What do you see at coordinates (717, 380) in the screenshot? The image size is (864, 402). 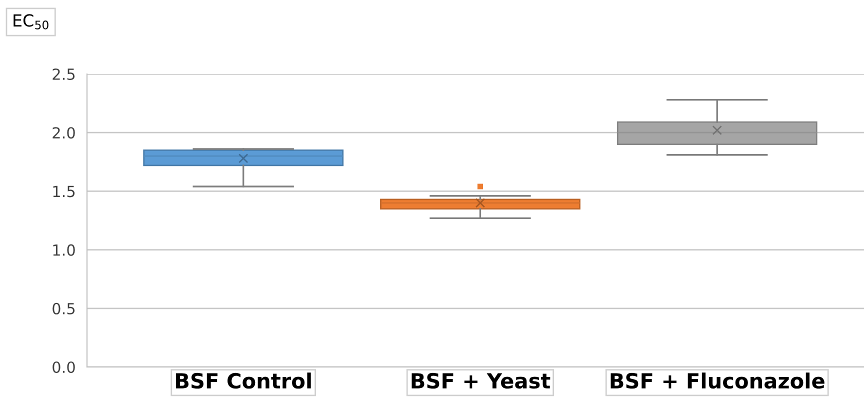 I see `x-tick-label: BSF + Fluconazole` at bounding box center [717, 380].